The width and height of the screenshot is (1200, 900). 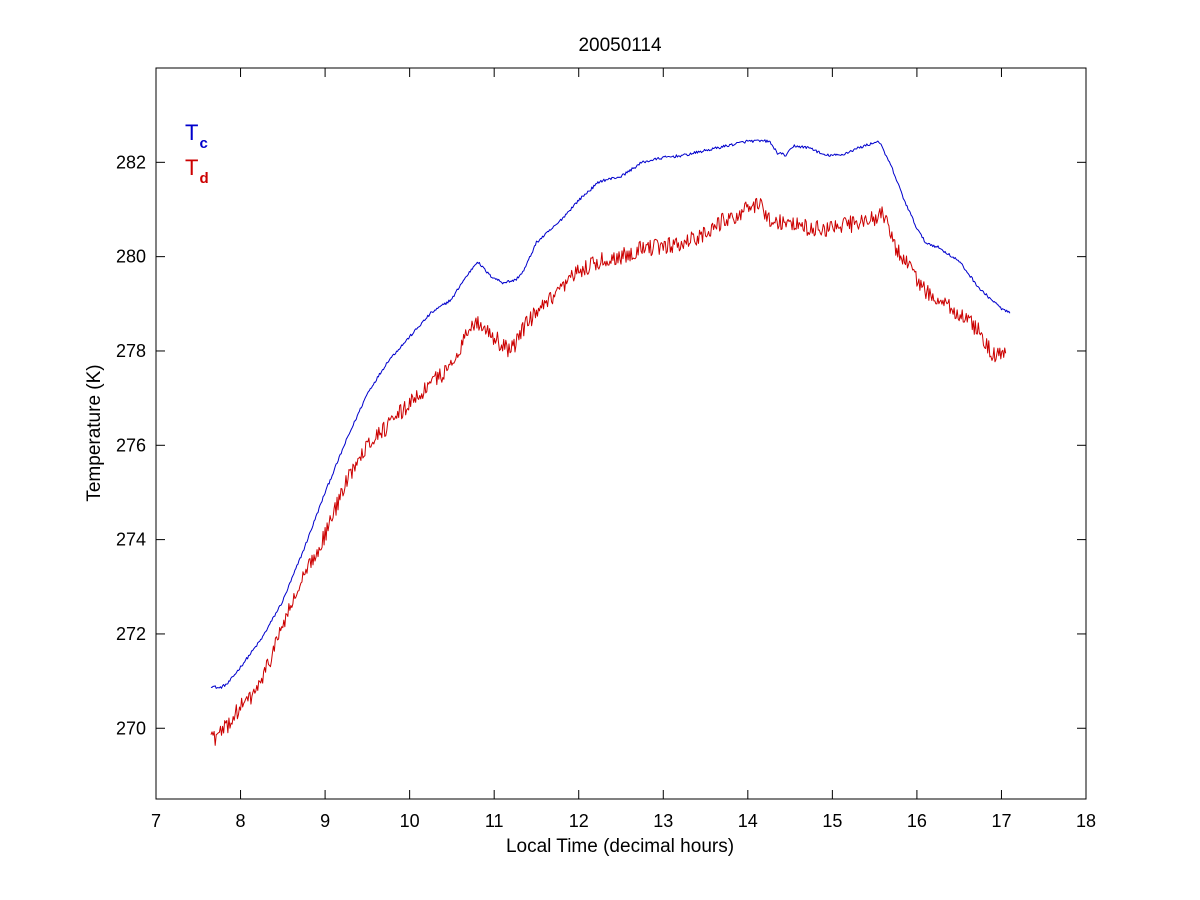 What do you see at coordinates (131, 634) in the screenshot?
I see `y-tick-label: 272` at bounding box center [131, 634].